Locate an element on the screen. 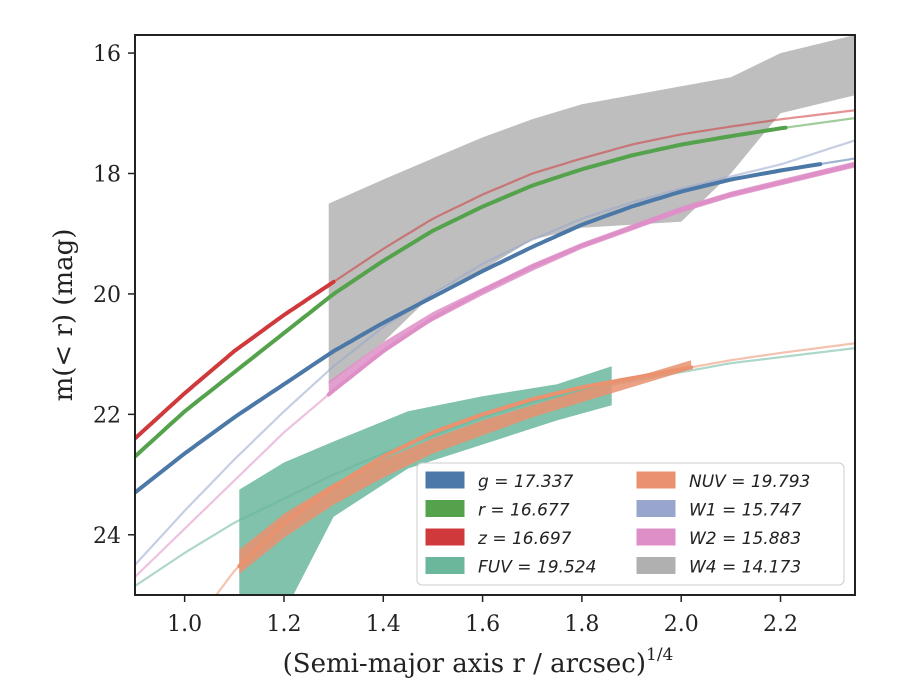 Image resolution: width=900 pixels, height=700 pixels. x-tick-label: 1.4 is located at coordinates (383, 624).